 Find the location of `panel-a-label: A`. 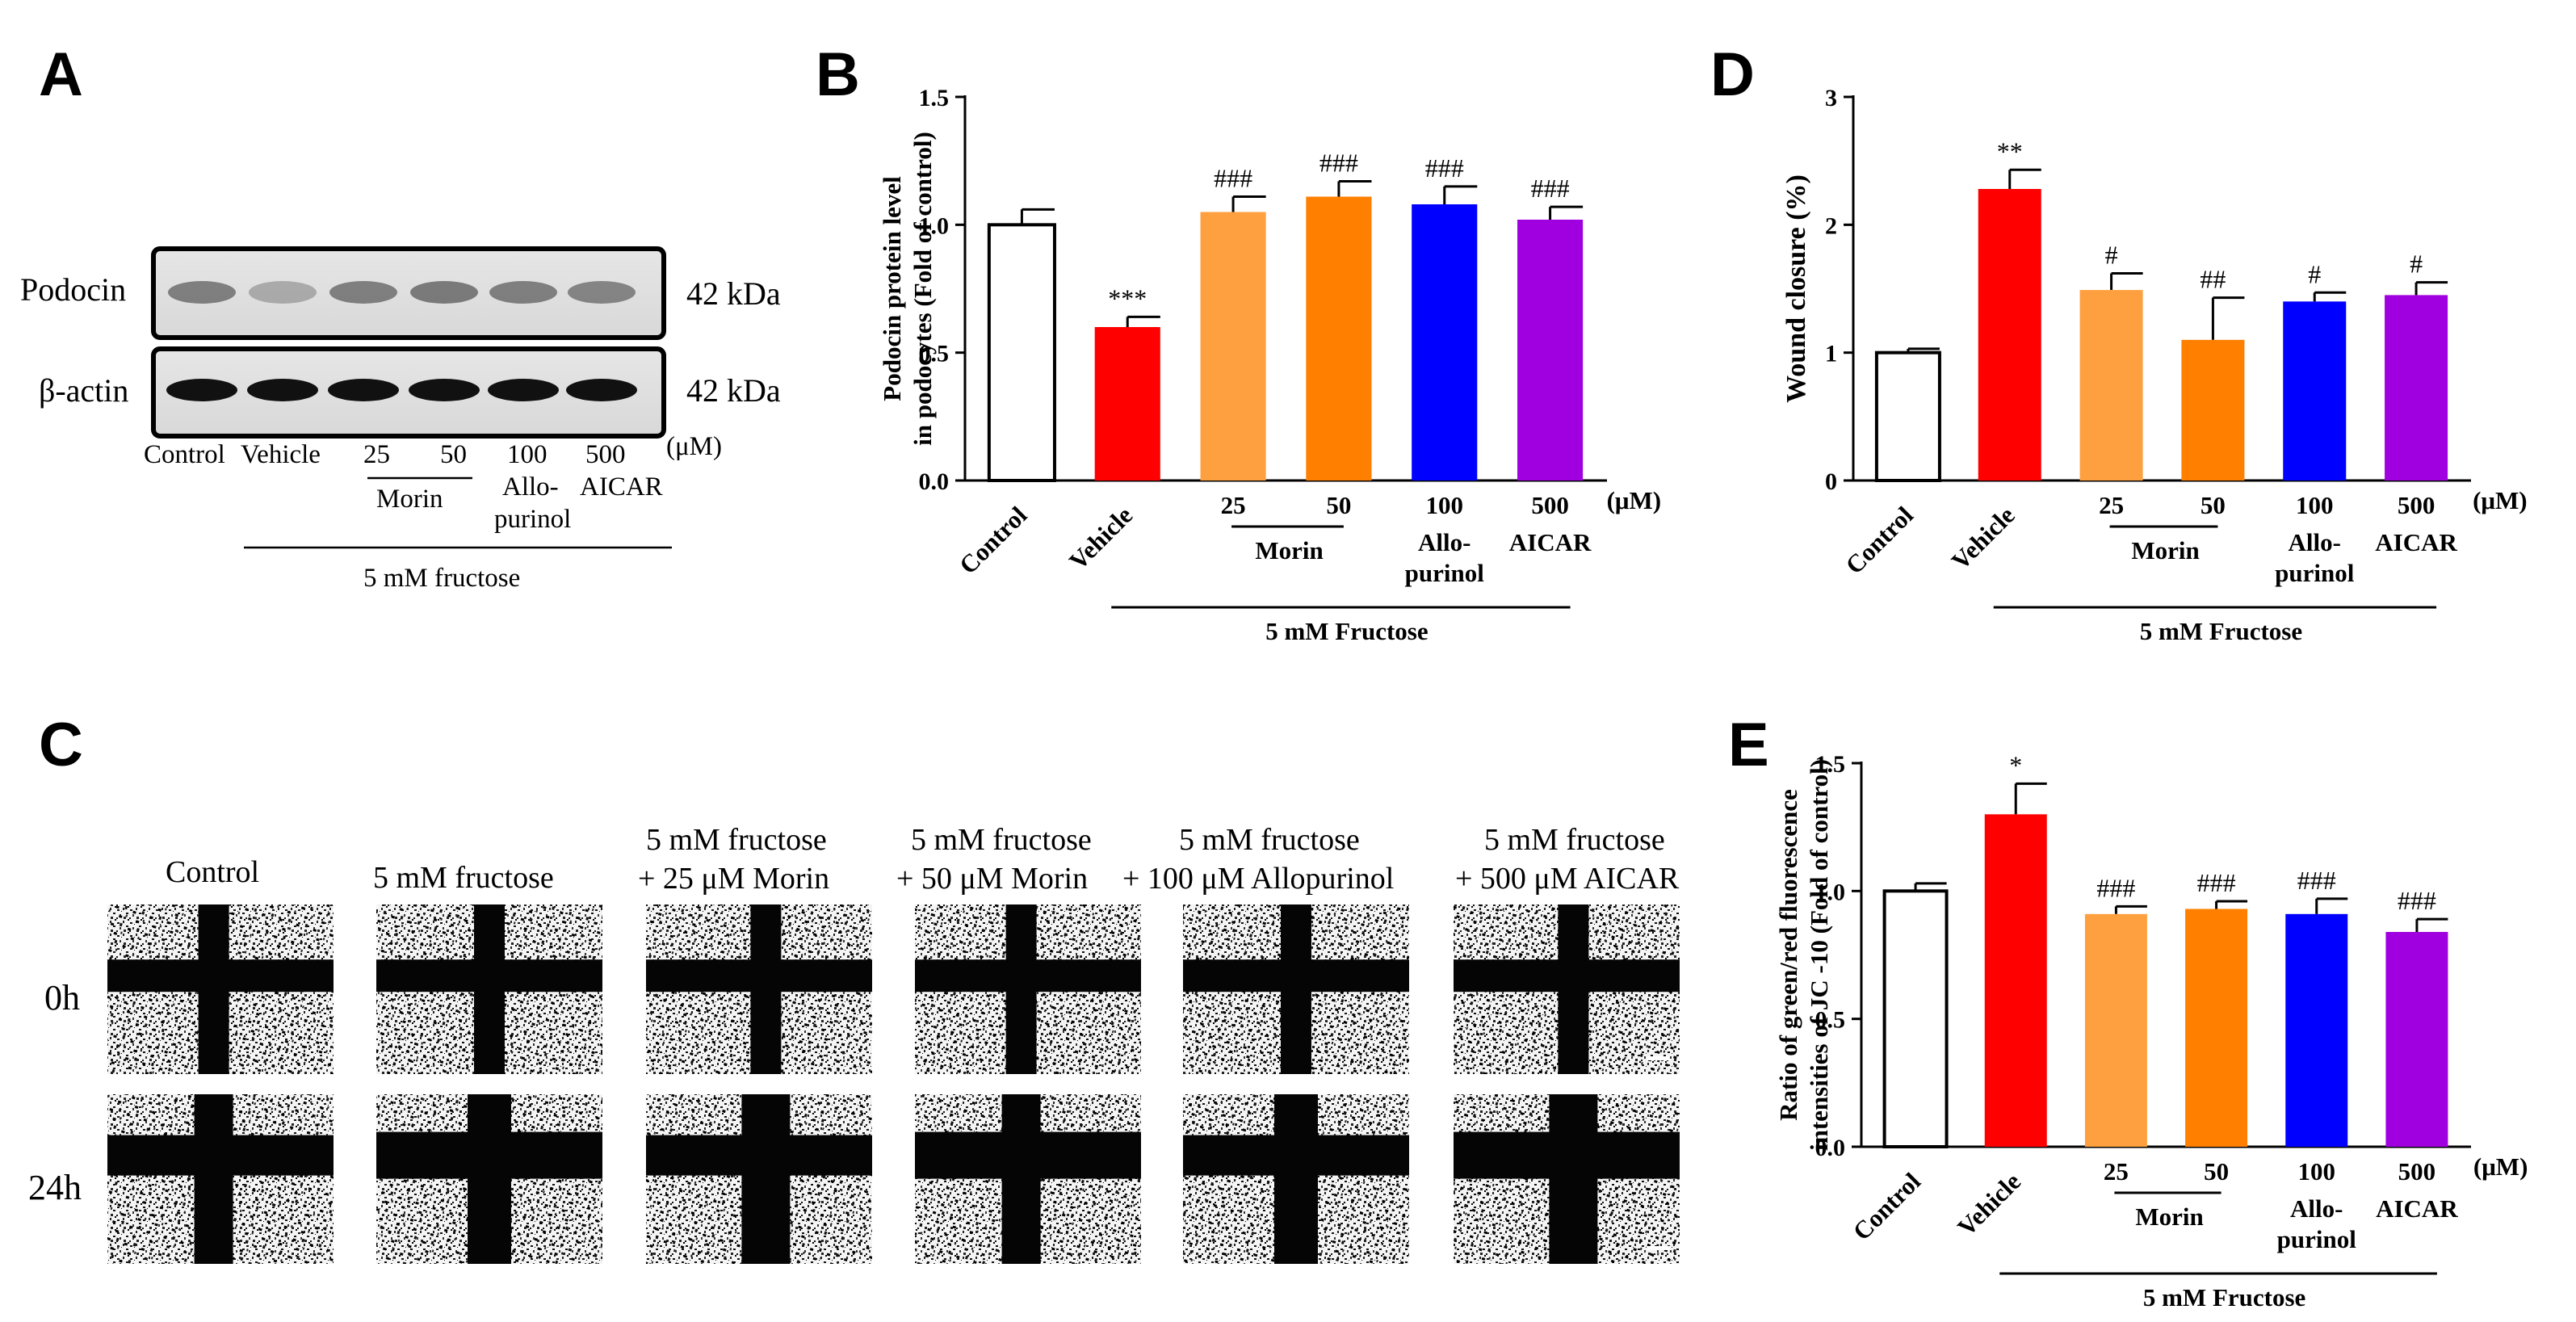

panel-a-label: A is located at coordinates (61, 74).